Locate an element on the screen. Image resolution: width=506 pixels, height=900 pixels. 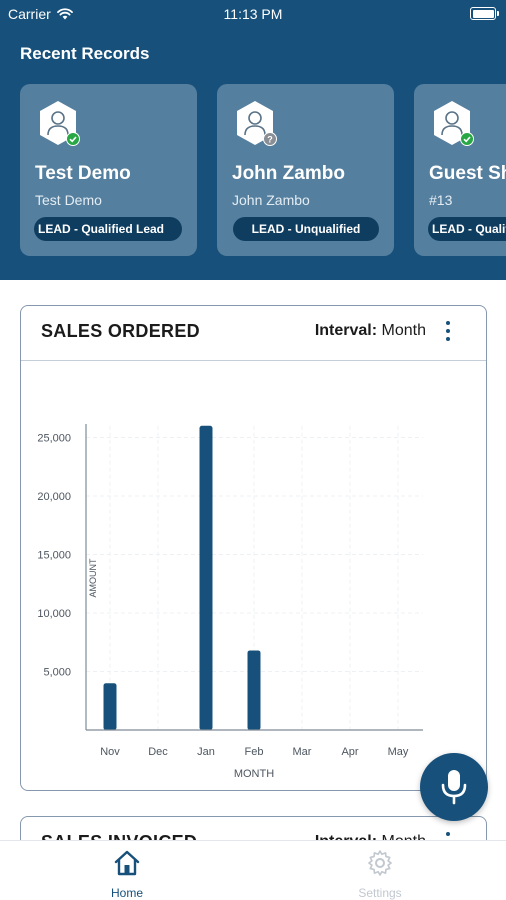
record-status-badge: LEAD - Unqualified is located at coordinates (306, 229).